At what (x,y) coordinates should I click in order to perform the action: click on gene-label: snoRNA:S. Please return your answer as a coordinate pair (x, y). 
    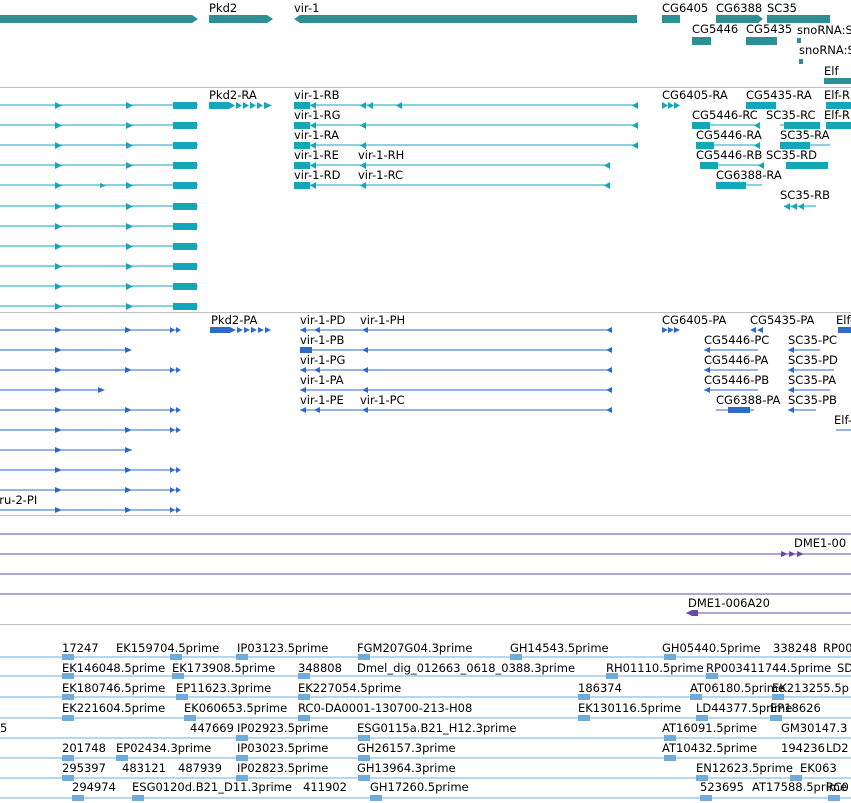
    Looking at the image, I should click on (825, 50).